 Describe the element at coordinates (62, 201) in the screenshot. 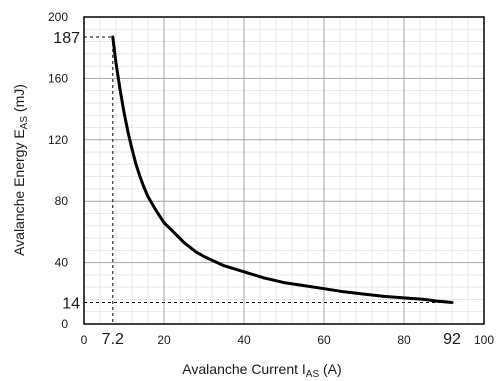

I see `y-tick-label: 80` at that location.